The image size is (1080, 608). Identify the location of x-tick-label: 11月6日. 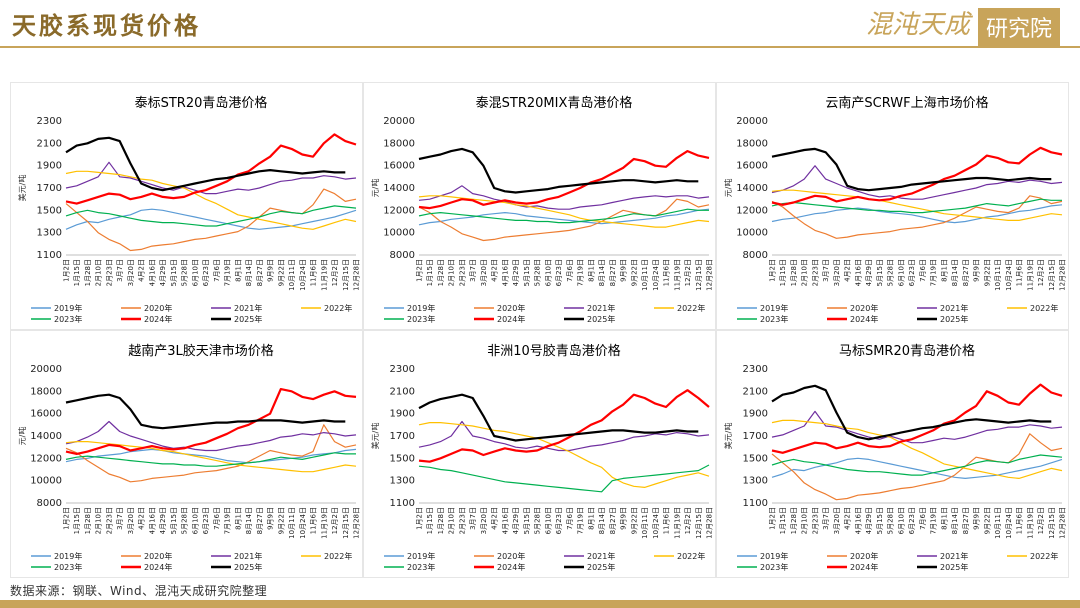
(667, 272).